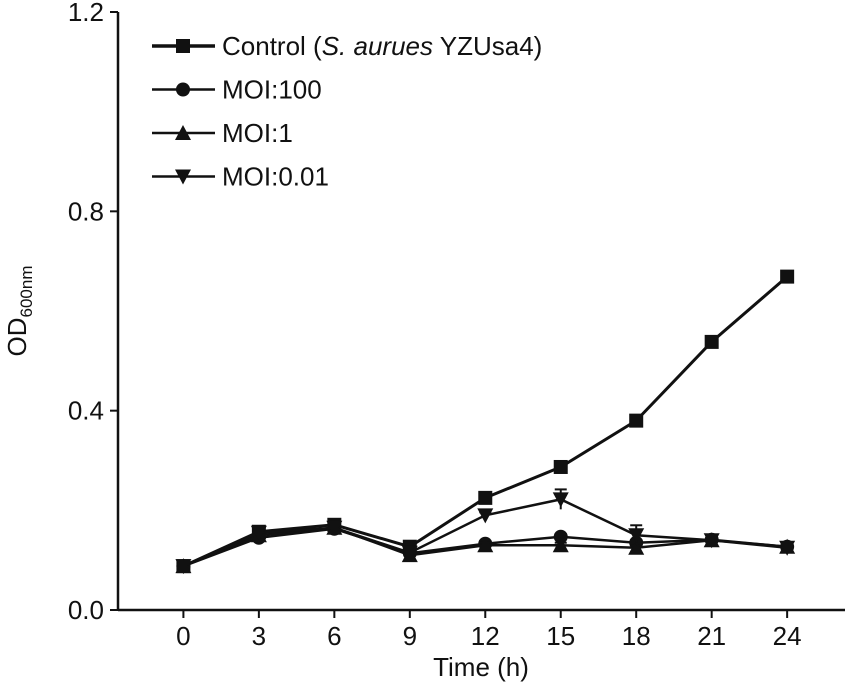  Describe the element at coordinates (183, 636) in the screenshot. I see `x-tick-label: 0` at that location.